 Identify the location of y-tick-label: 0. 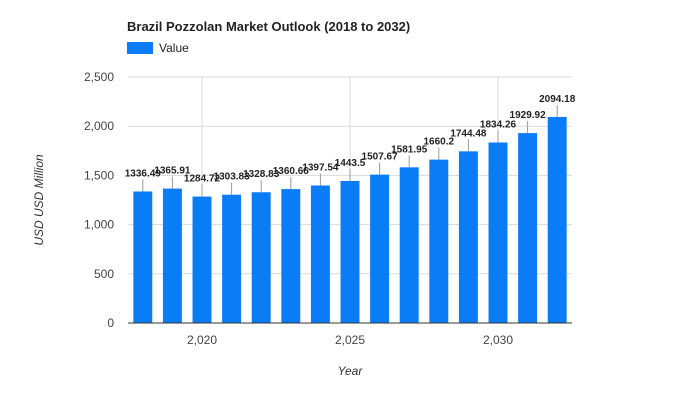
(110, 323).